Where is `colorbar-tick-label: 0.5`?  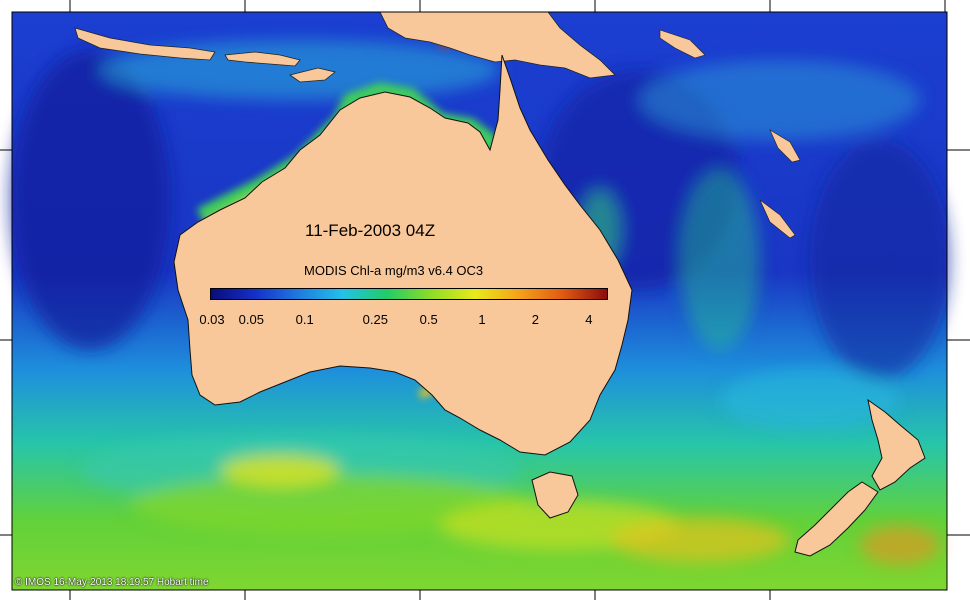
colorbar-tick-label: 0.5 is located at coordinates (428, 319).